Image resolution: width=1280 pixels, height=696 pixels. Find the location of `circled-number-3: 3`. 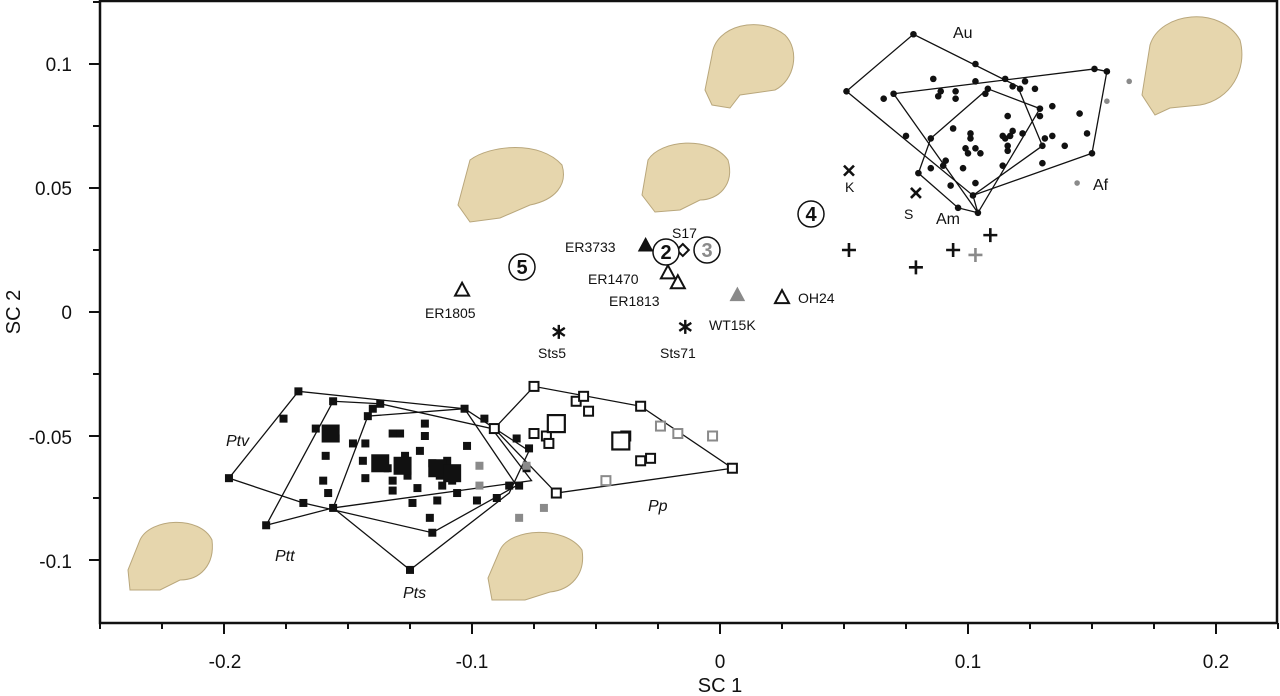

circled-number-3: 3 is located at coordinates (707, 250).